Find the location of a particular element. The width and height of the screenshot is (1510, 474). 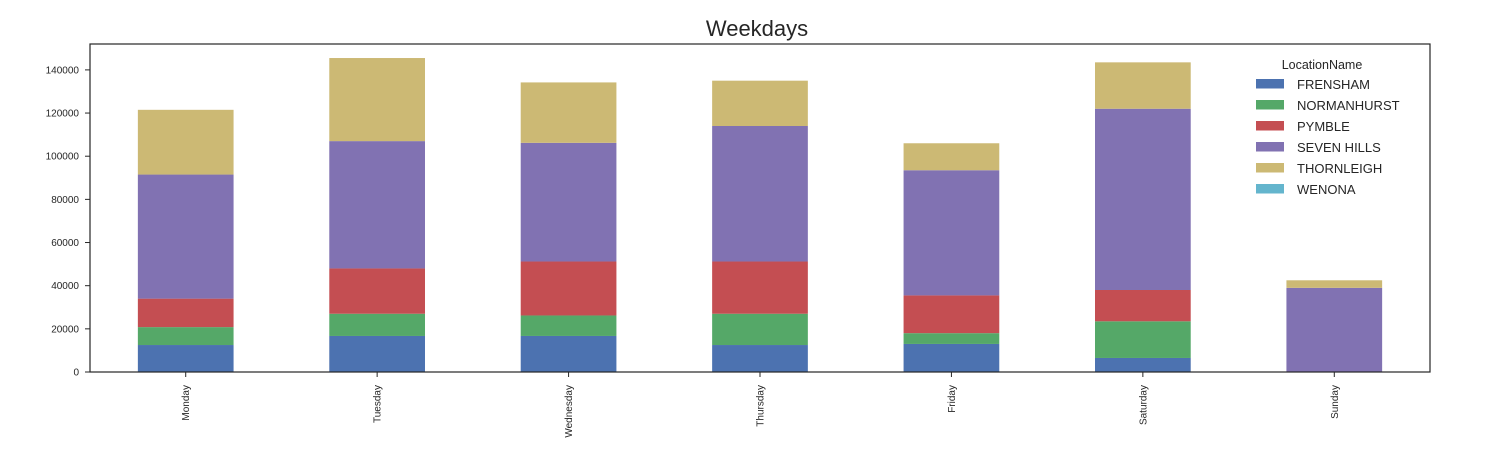

legend-swatch-pymble is located at coordinates (1270, 126).